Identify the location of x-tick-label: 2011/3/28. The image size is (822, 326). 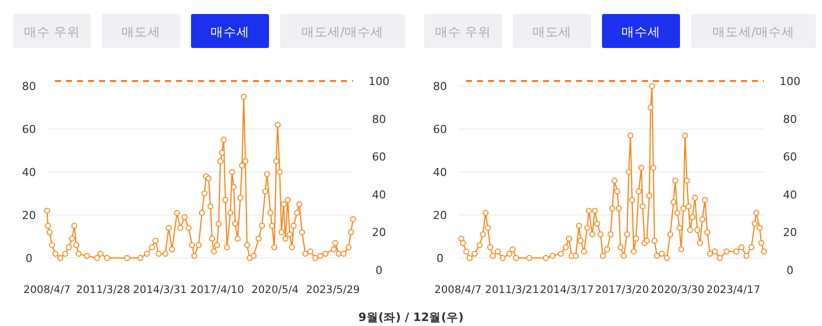
(103, 290).